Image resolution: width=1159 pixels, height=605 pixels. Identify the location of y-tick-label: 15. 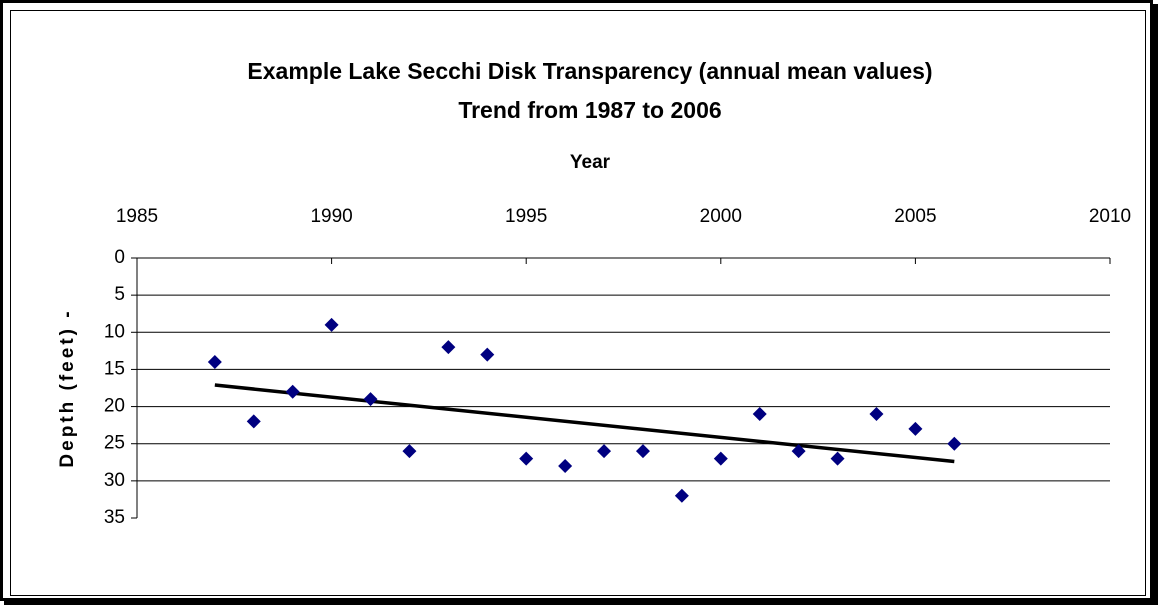
(114, 368).